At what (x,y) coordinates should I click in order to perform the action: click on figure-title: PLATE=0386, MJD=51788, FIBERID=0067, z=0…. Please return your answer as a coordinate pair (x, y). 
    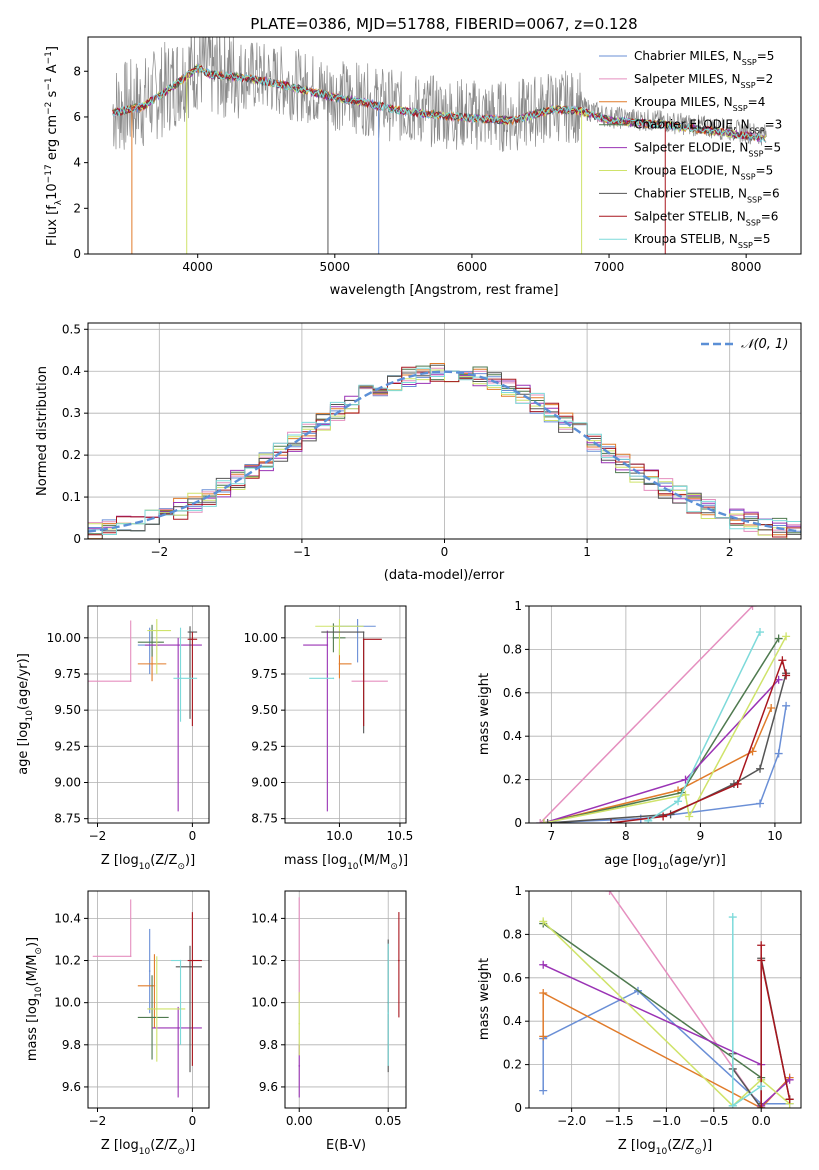
    Looking at the image, I should click on (443, 24).